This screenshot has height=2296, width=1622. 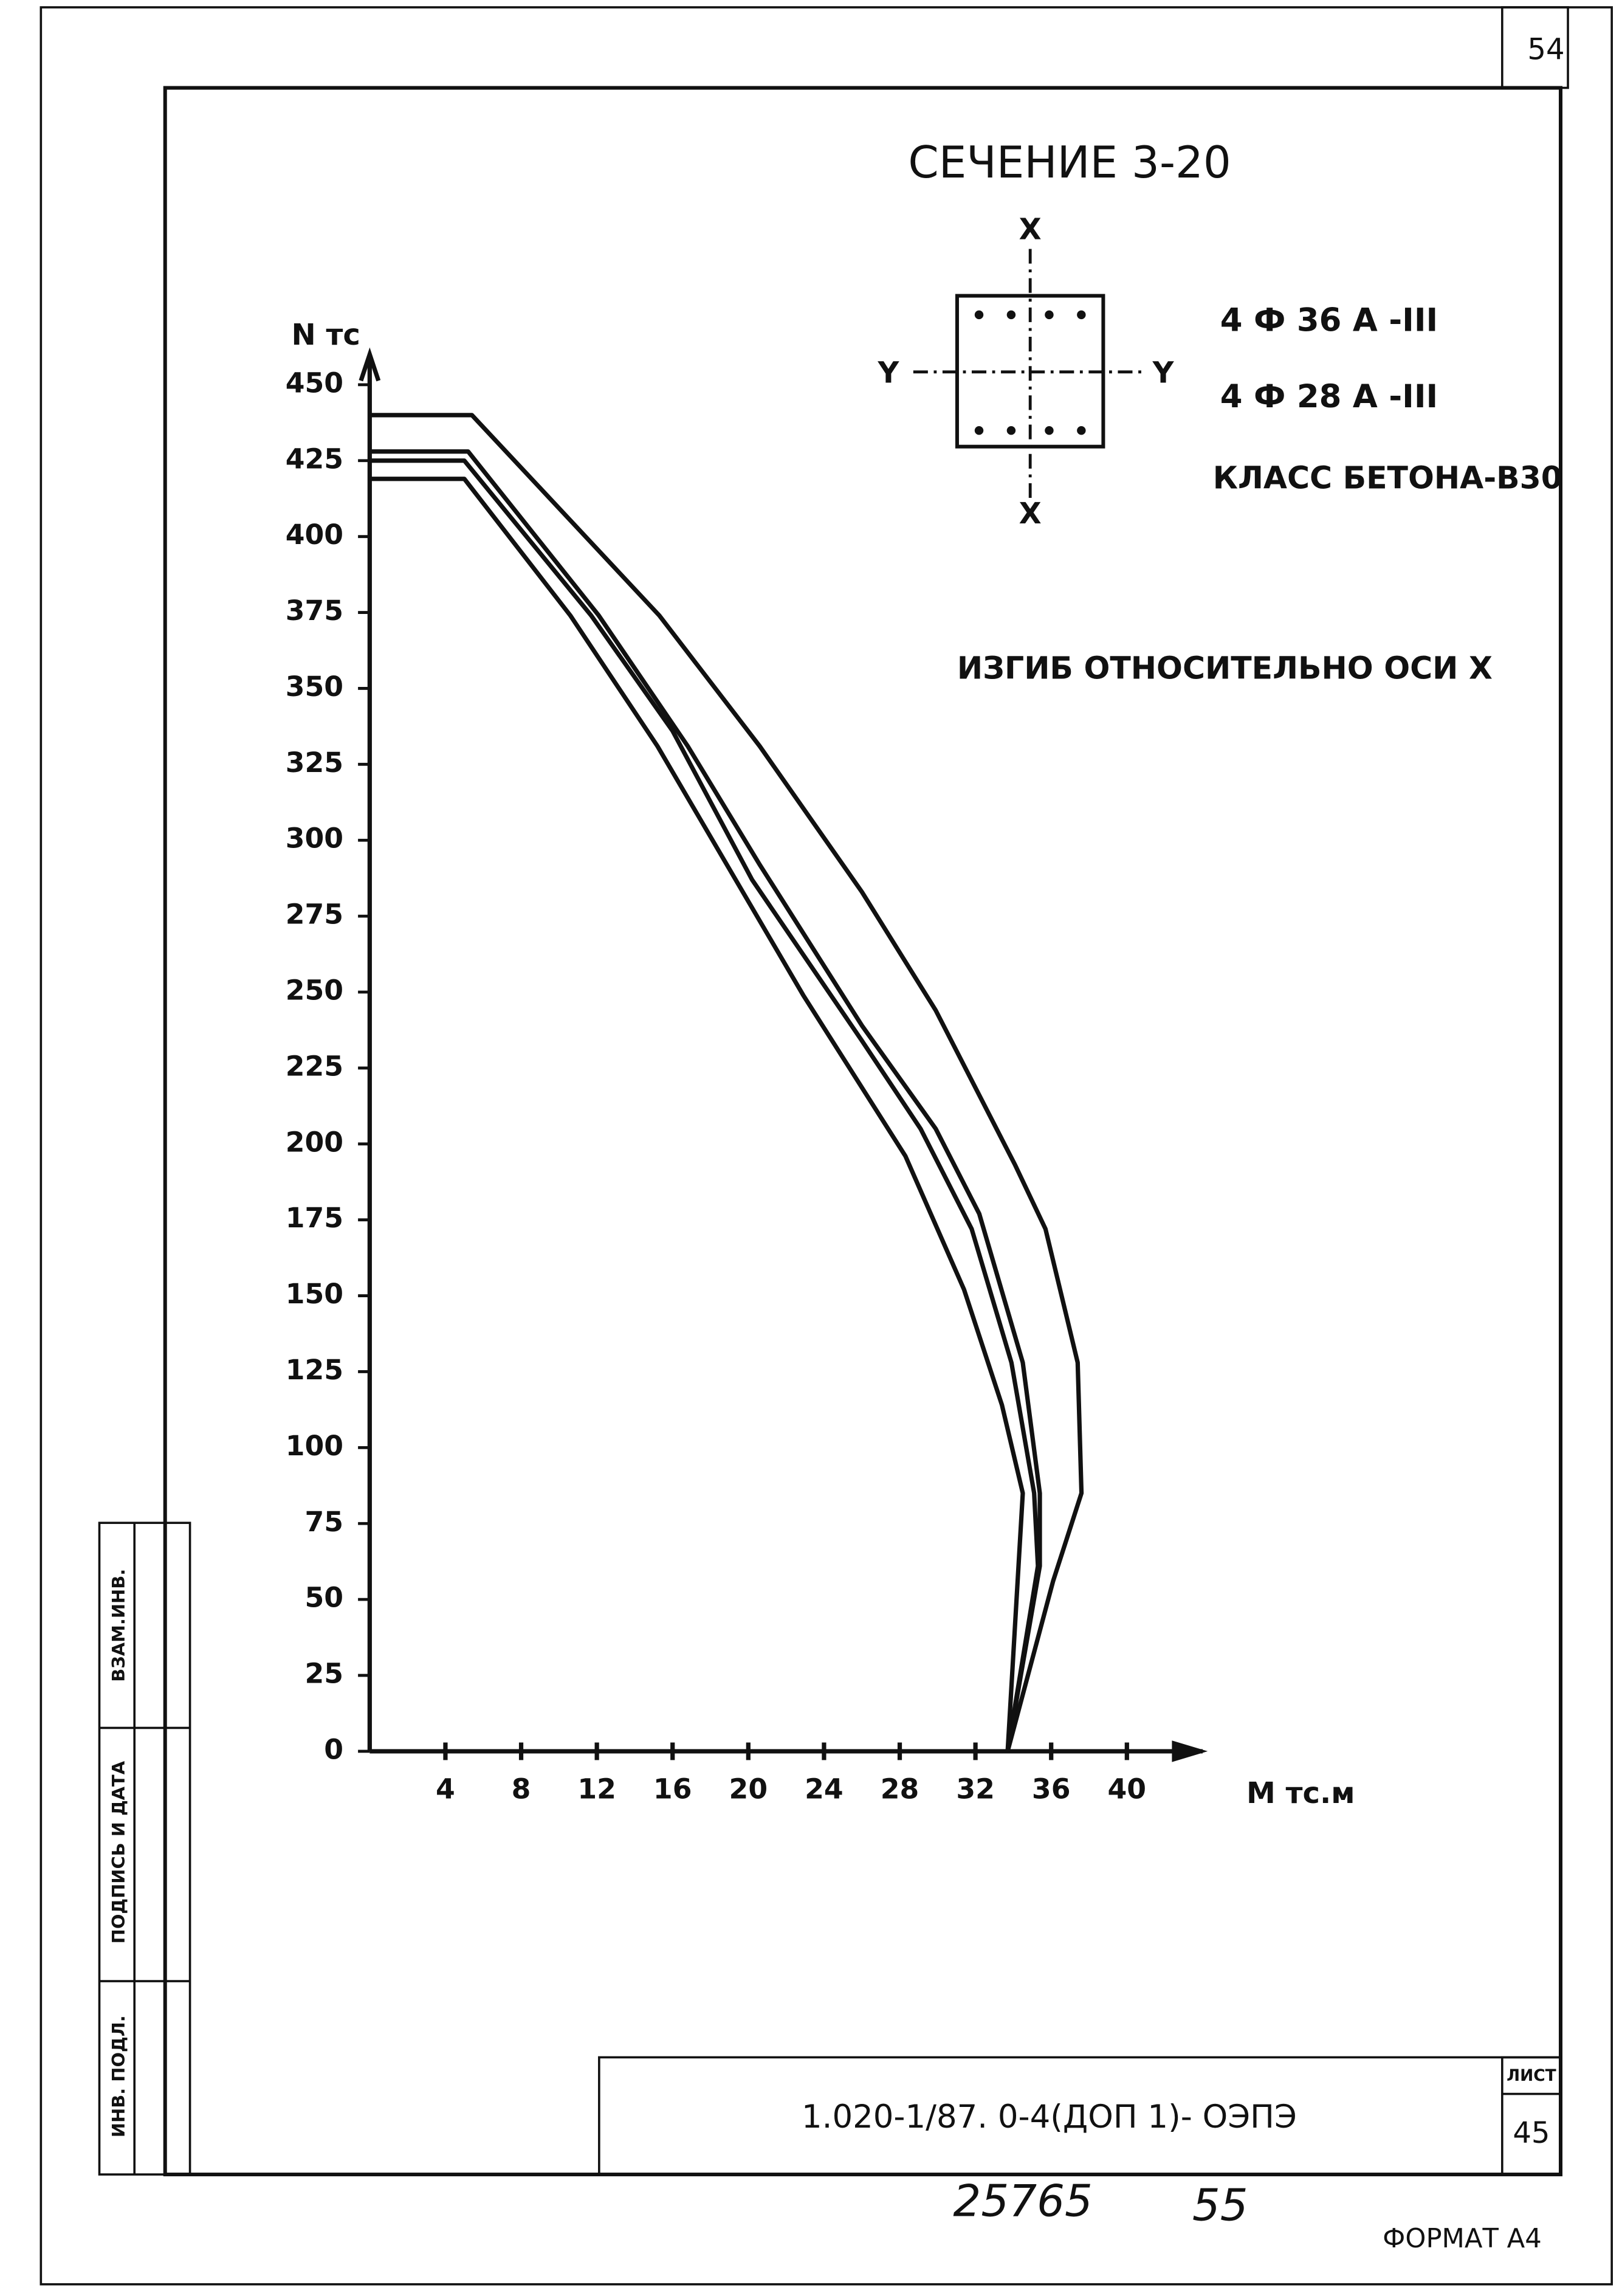 I want to click on y-tick-label: 375, so click(x=314, y=611).